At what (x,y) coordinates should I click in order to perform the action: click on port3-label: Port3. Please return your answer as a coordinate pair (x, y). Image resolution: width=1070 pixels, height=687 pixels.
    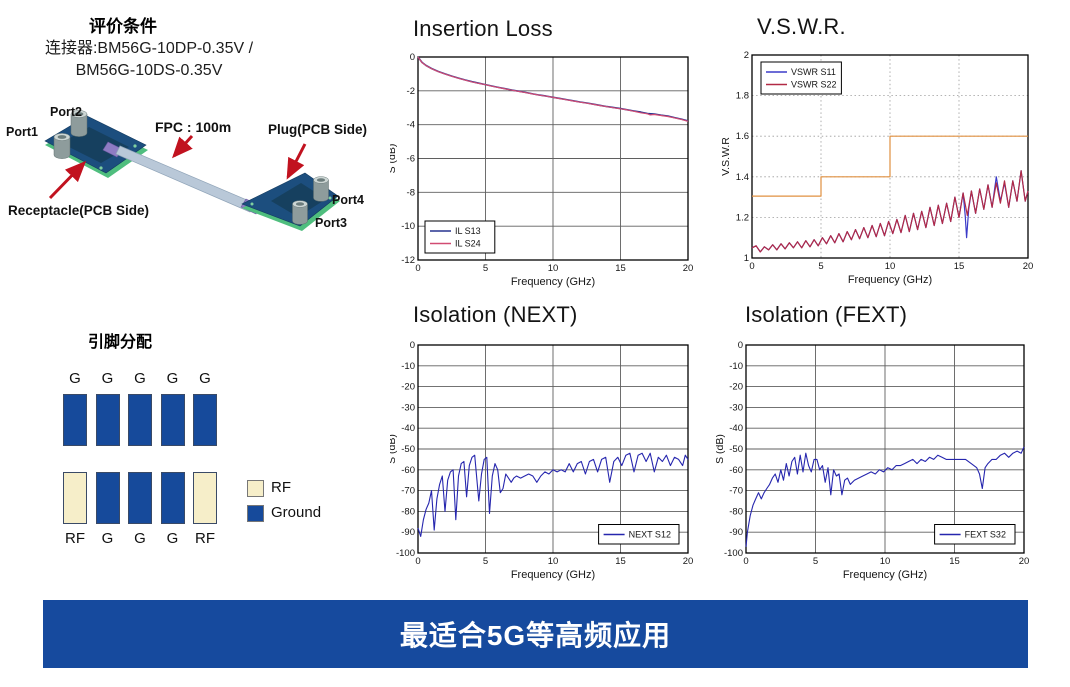
    Looking at the image, I should click on (331, 223).